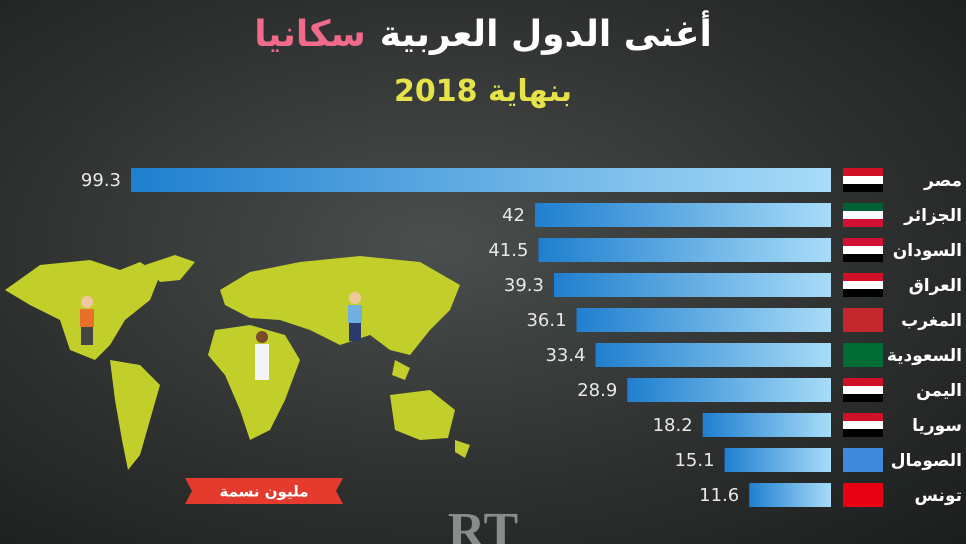 This screenshot has height=544, width=966. What do you see at coordinates (935, 286) in the screenshot?
I see `category-label: العراق` at bounding box center [935, 286].